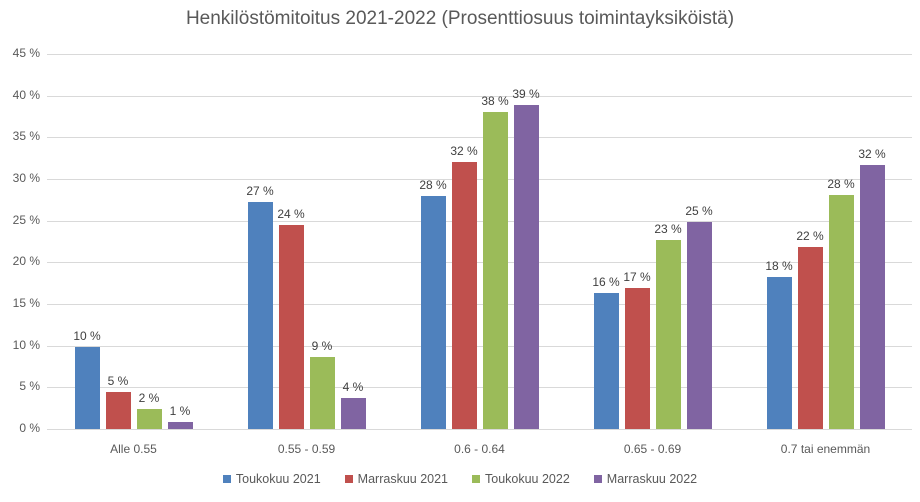 The width and height of the screenshot is (920, 502). What do you see at coordinates (133, 449) in the screenshot?
I see `x-category-label: Alle 0.55` at bounding box center [133, 449].